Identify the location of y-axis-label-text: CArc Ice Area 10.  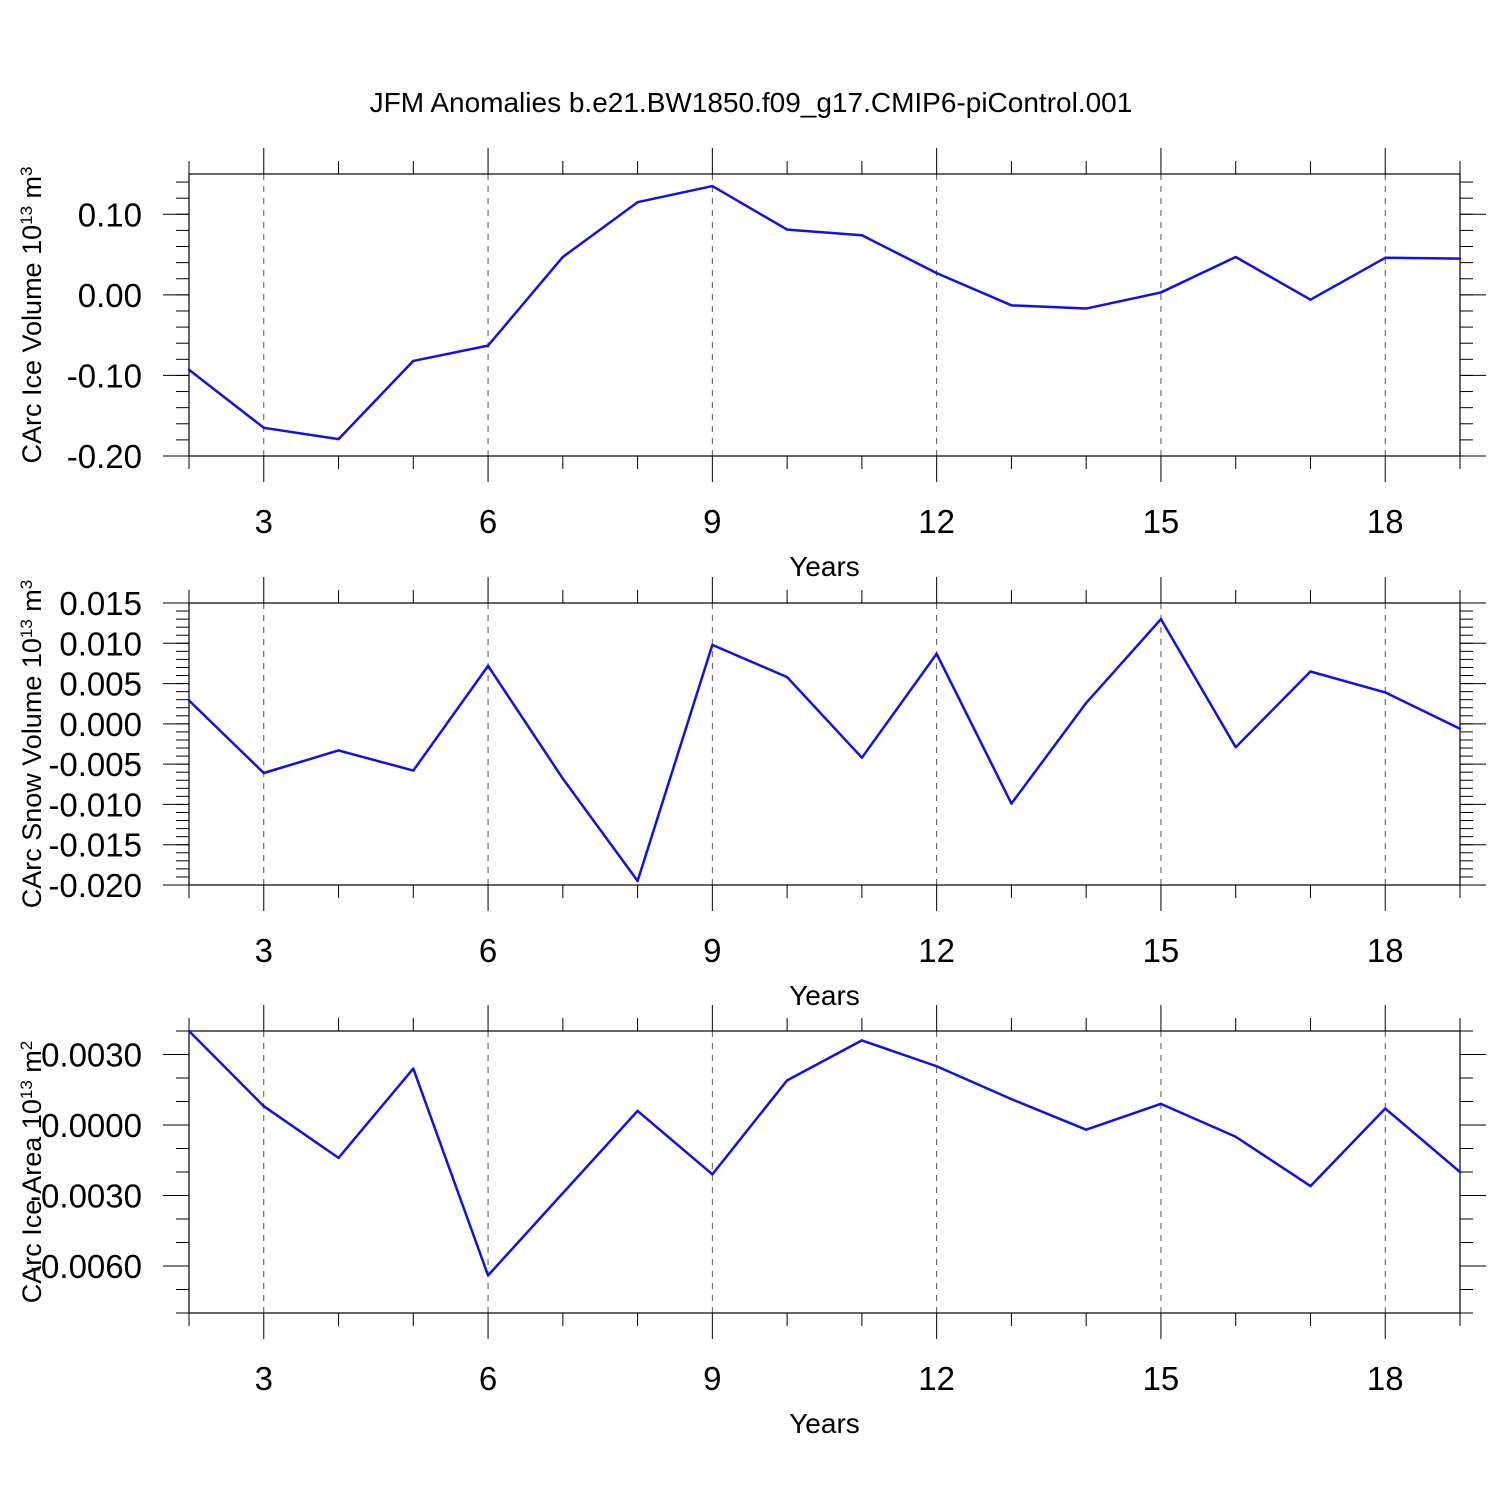
(32, 1201).